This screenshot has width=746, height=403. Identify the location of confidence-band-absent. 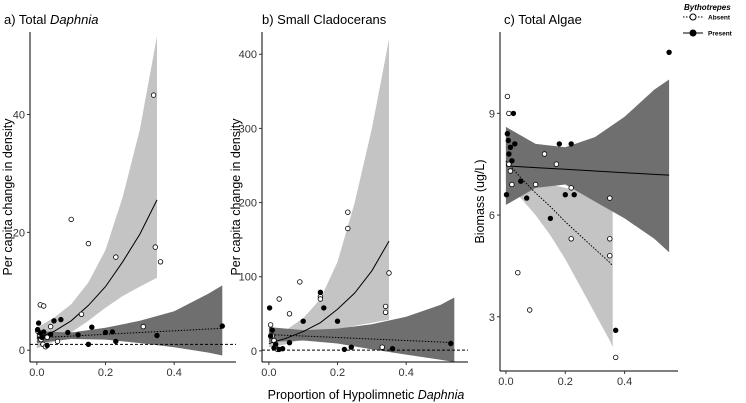
(96, 192).